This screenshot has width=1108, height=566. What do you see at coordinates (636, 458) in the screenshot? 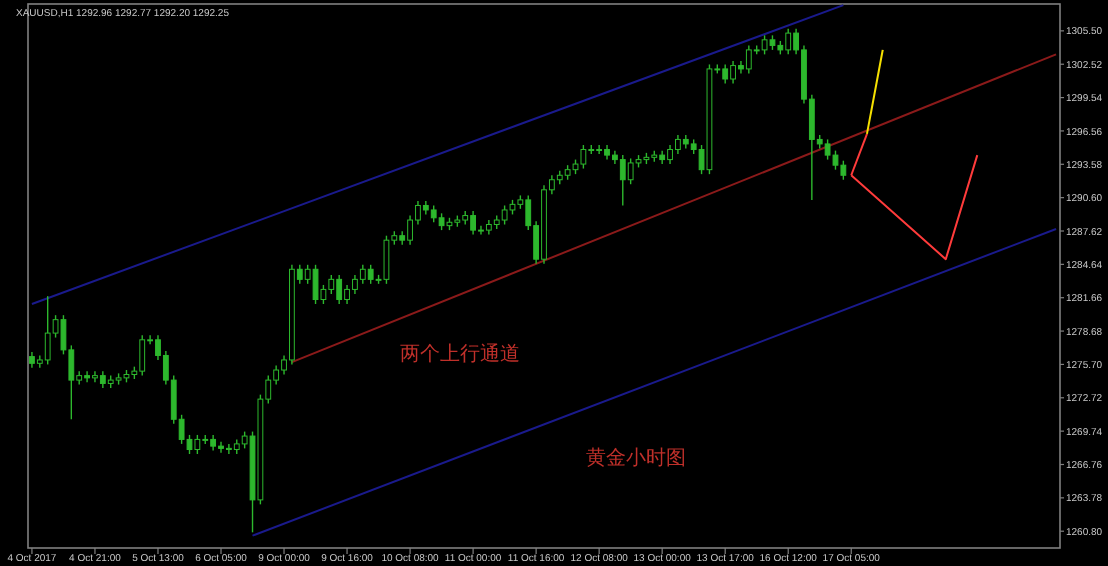
I see `annotation: 黄金小时图` at bounding box center [636, 458].